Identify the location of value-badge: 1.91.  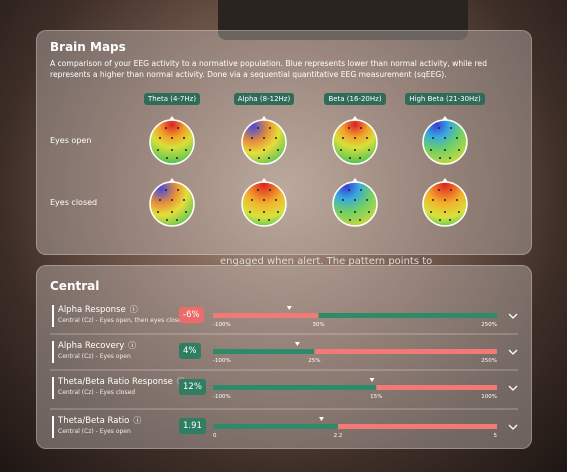
(192, 426).